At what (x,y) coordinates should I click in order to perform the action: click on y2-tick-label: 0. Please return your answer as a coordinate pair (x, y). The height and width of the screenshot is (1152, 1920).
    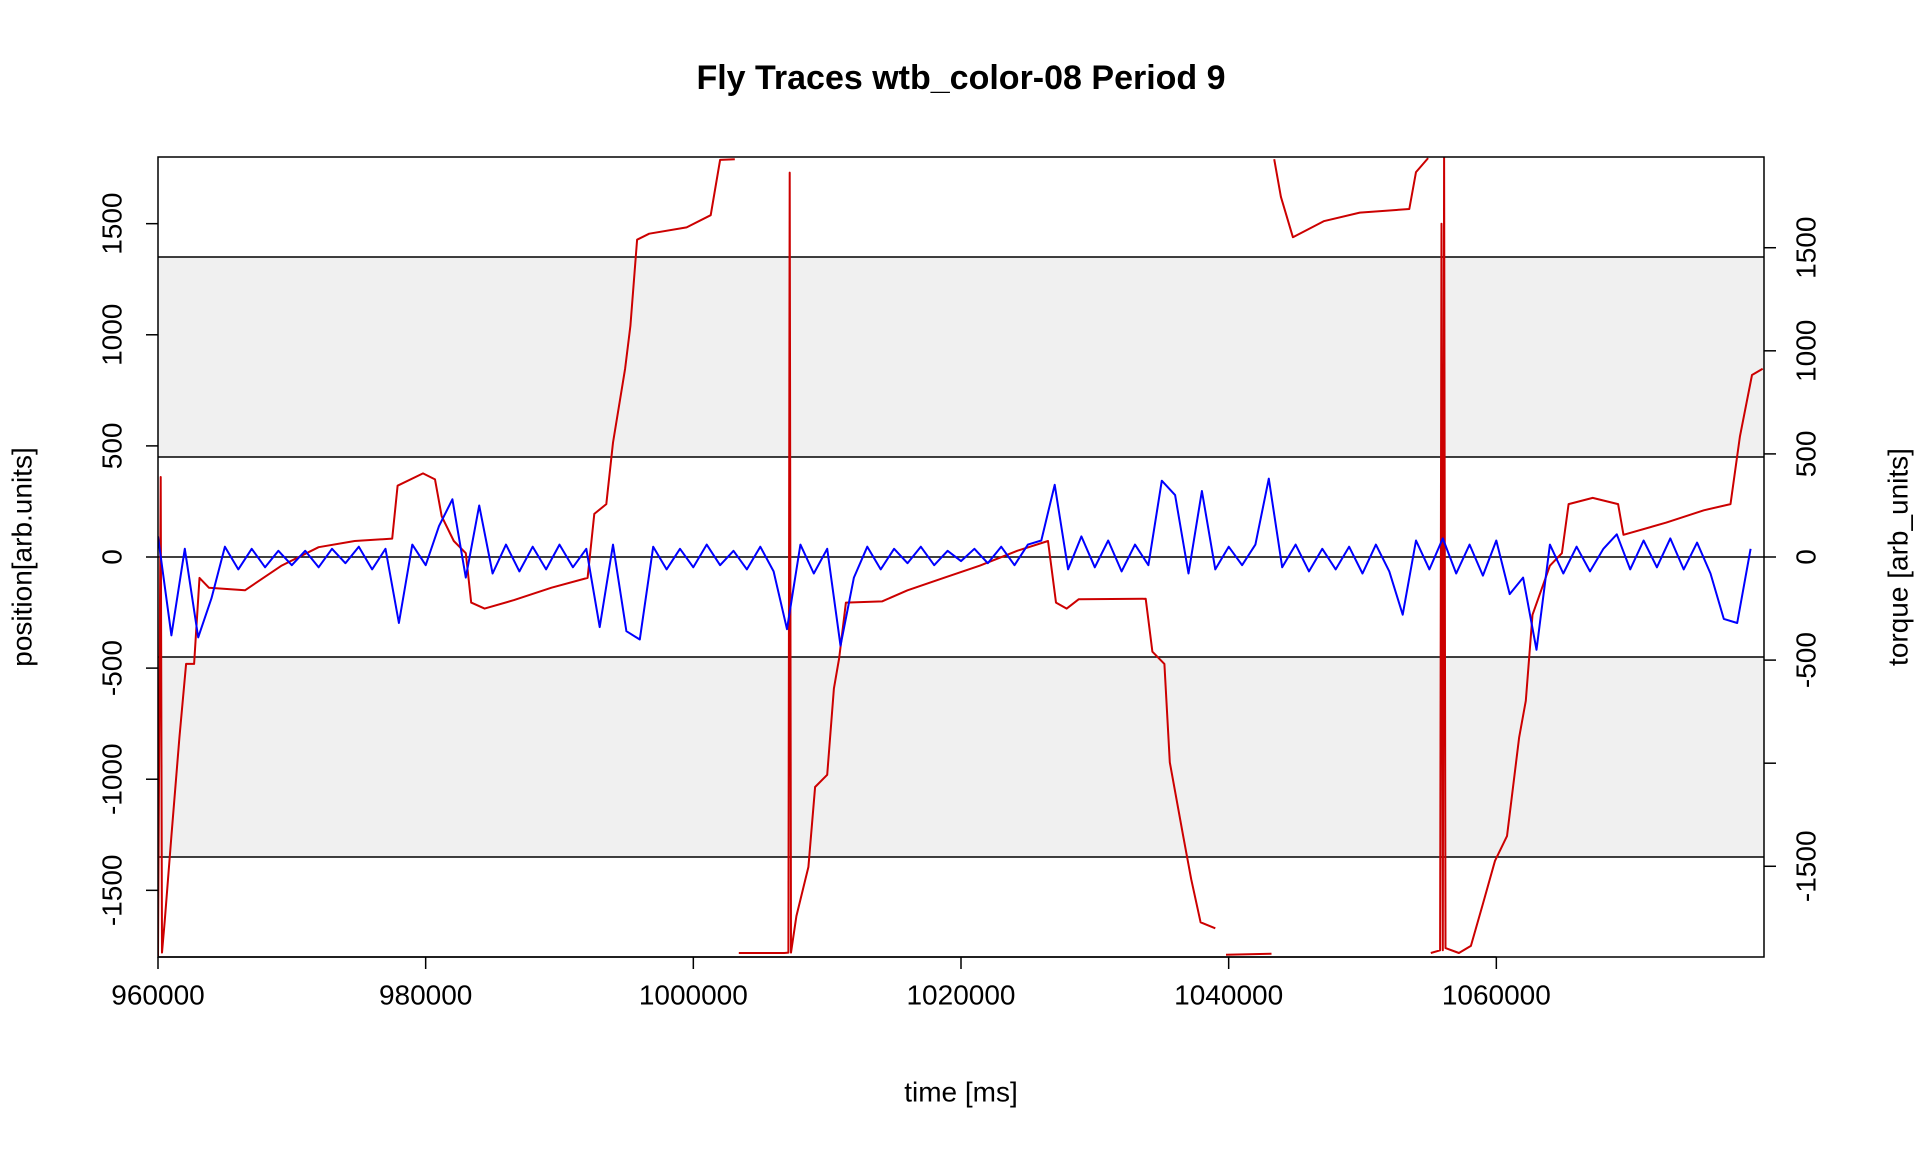
    Looking at the image, I should click on (1805, 557).